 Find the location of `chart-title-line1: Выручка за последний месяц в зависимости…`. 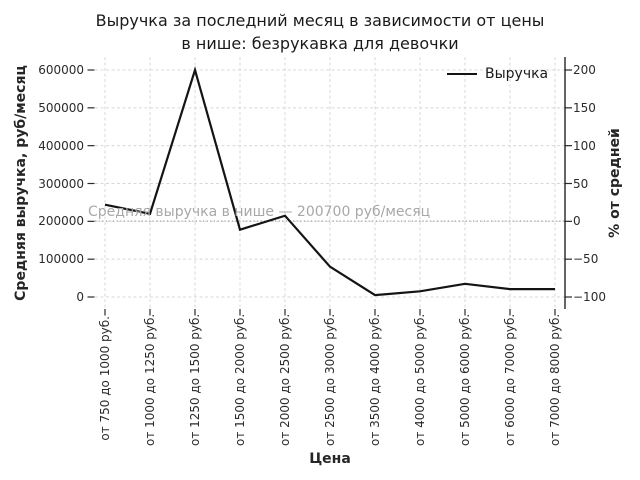

chart-title-line1: Выручка за последний месяц в зависимости… is located at coordinates (320, 20).